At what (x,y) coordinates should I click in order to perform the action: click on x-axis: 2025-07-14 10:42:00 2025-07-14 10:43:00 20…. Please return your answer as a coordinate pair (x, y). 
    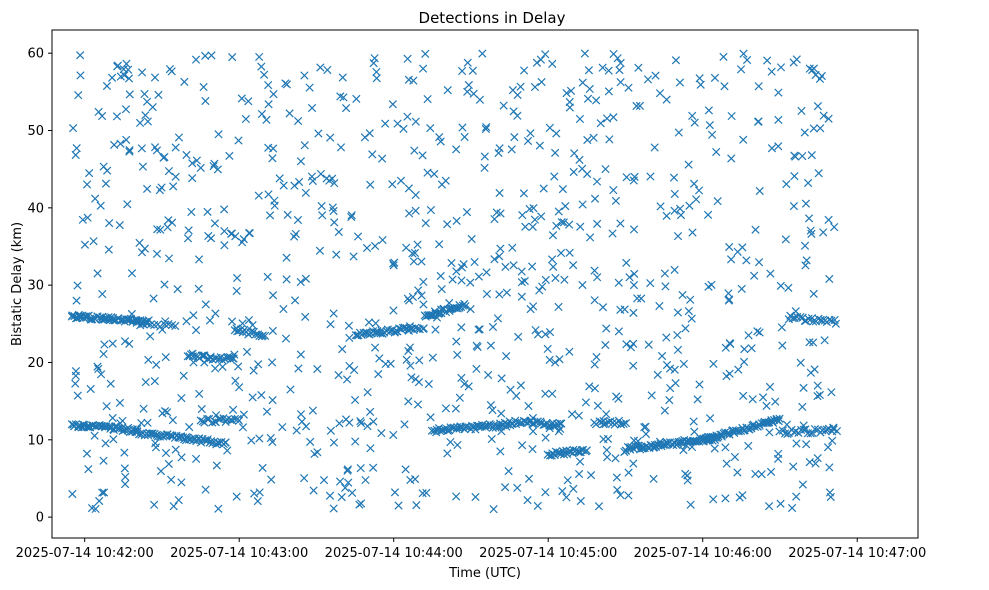
    Looking at the image, I should click on (471, 549).